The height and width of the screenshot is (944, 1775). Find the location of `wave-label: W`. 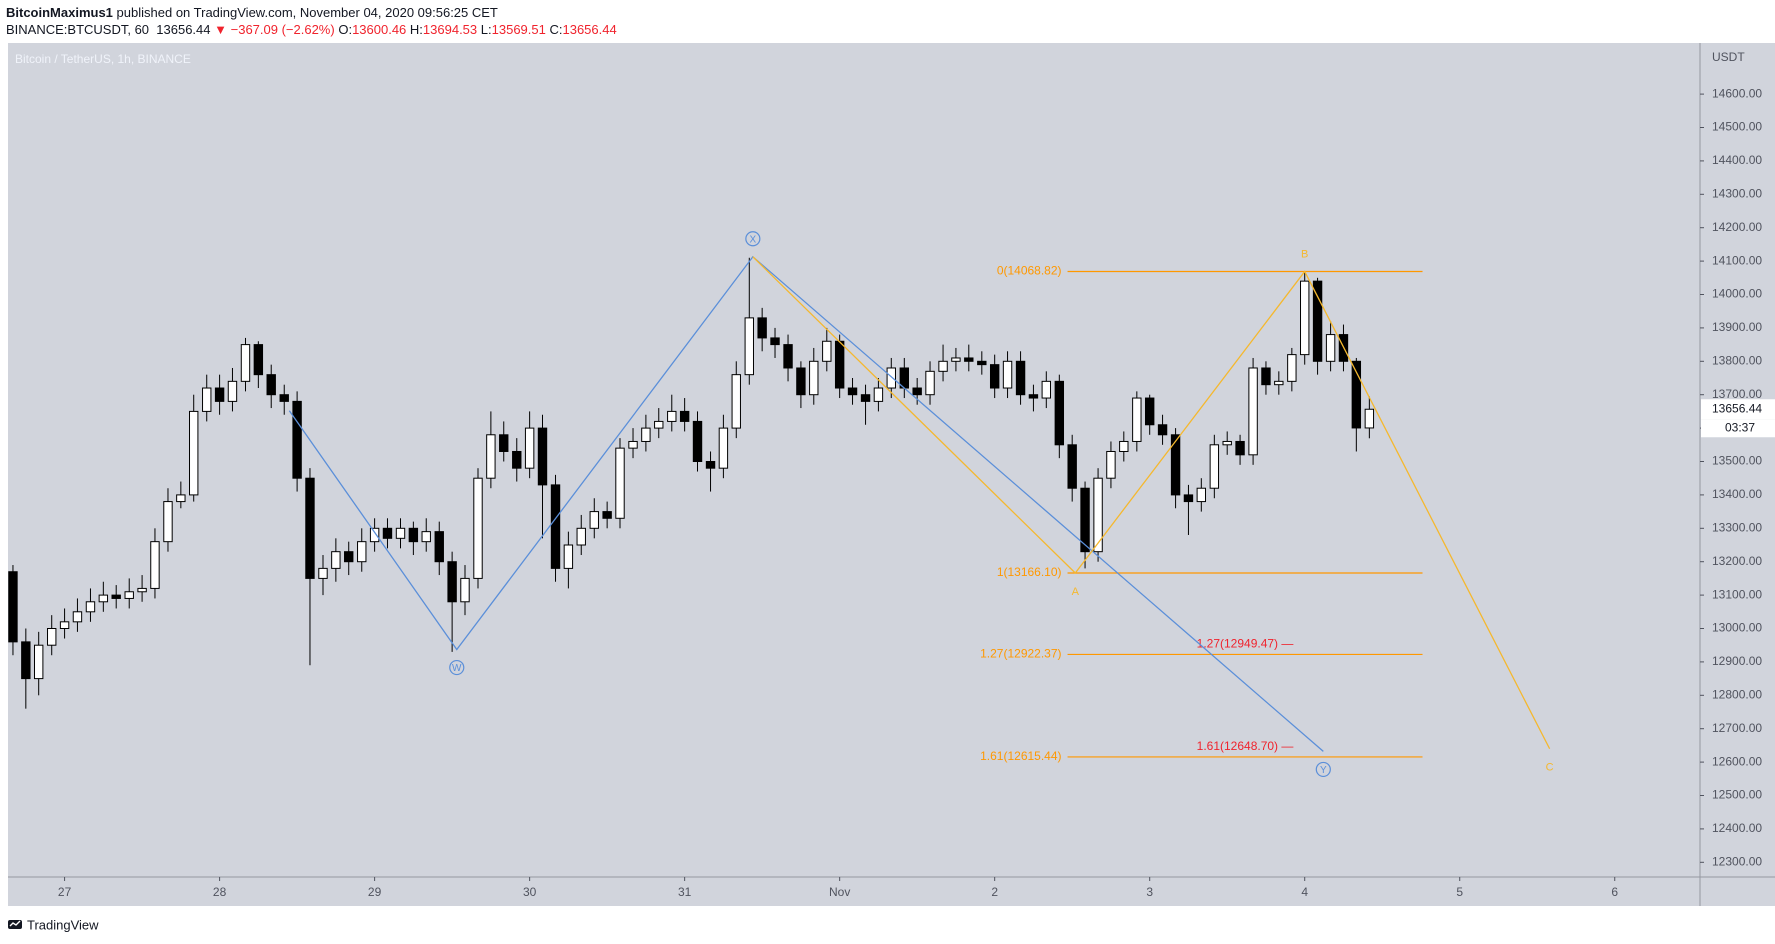

wave-label: W is located at coordinates (457, 668).